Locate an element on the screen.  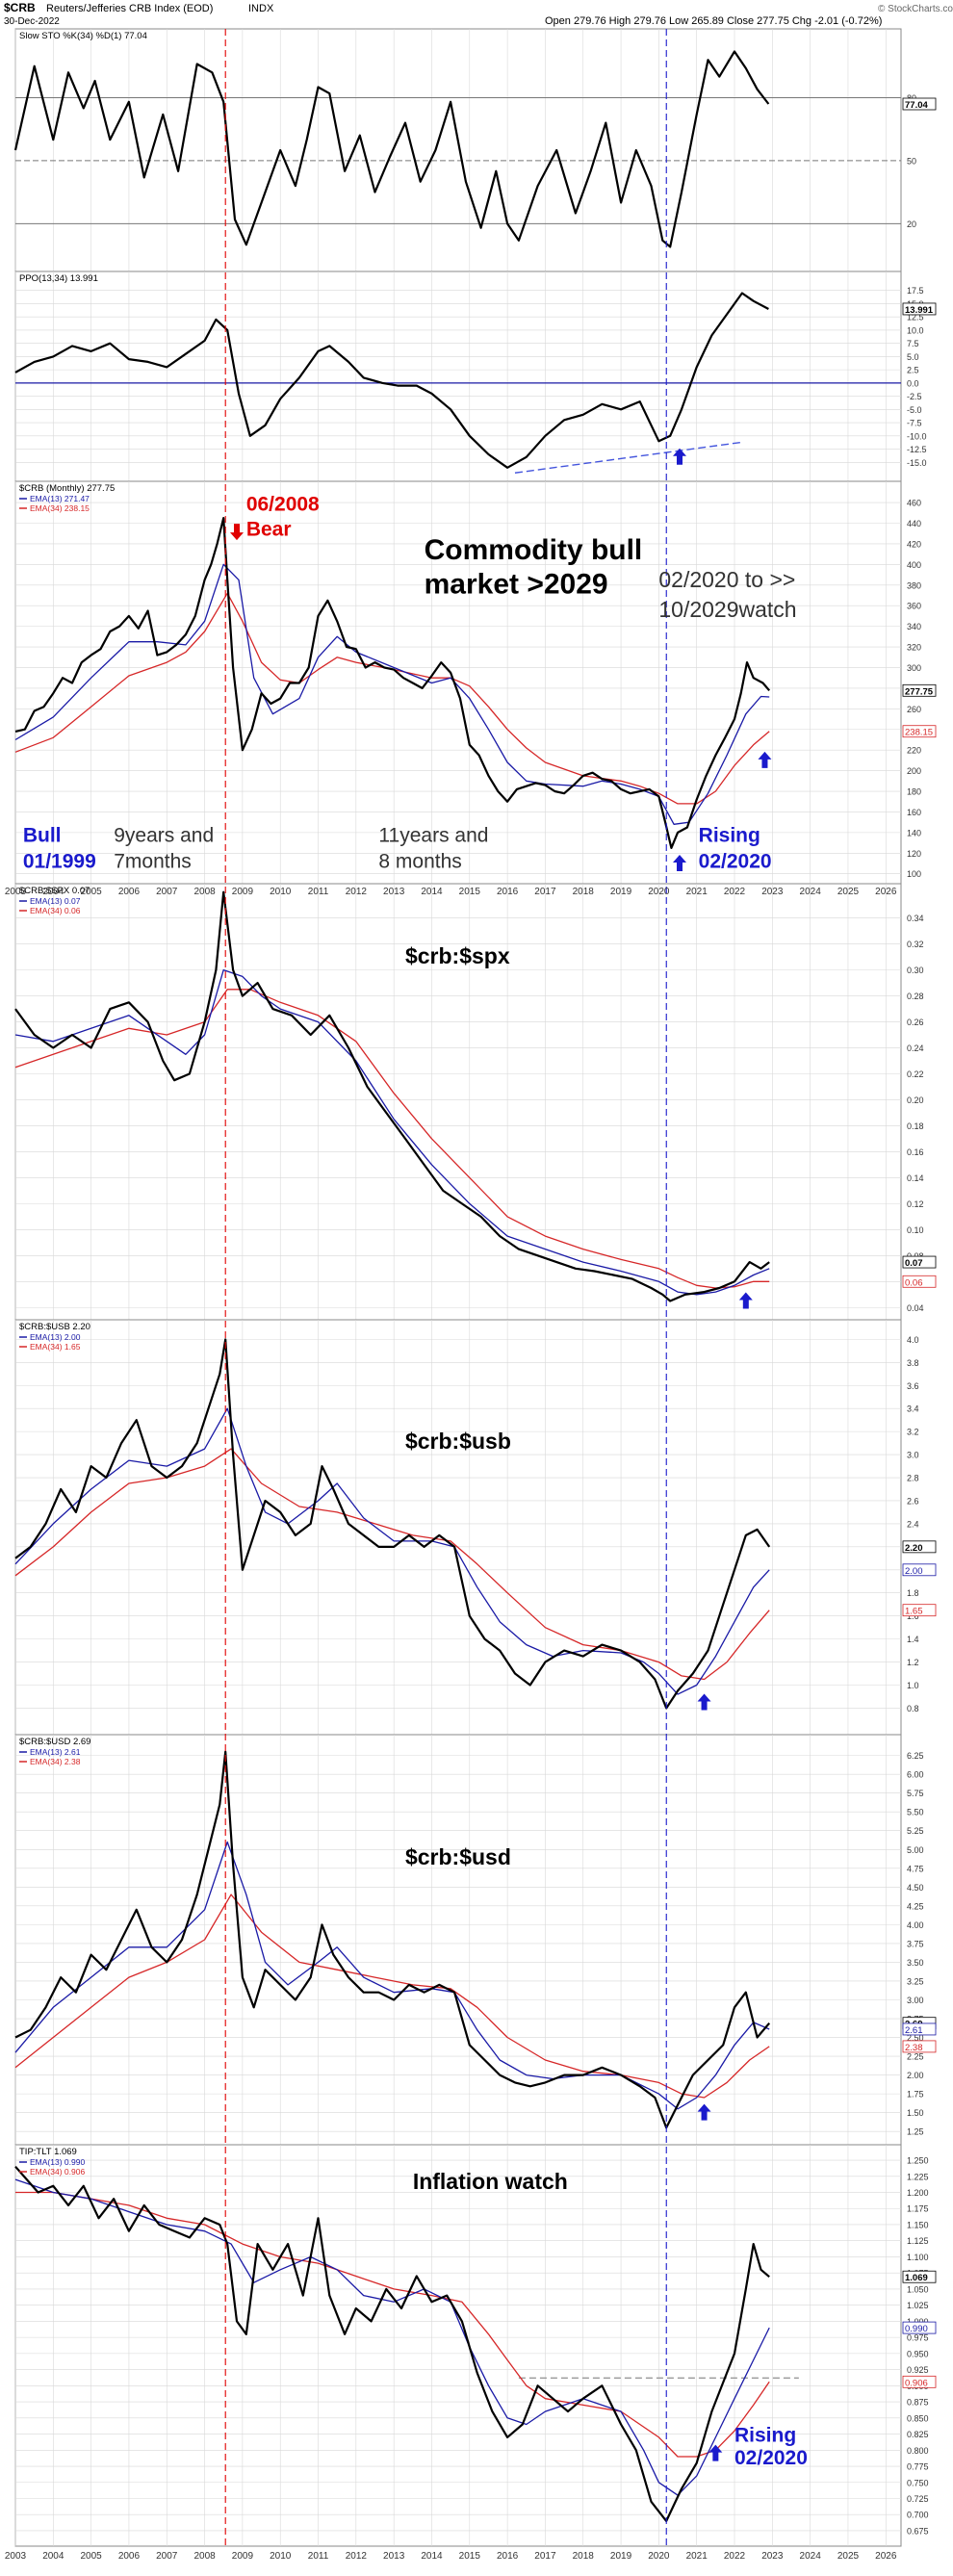
panel-title: $CRB (Monthly) 277.75 is located at coordinates (67, 489).